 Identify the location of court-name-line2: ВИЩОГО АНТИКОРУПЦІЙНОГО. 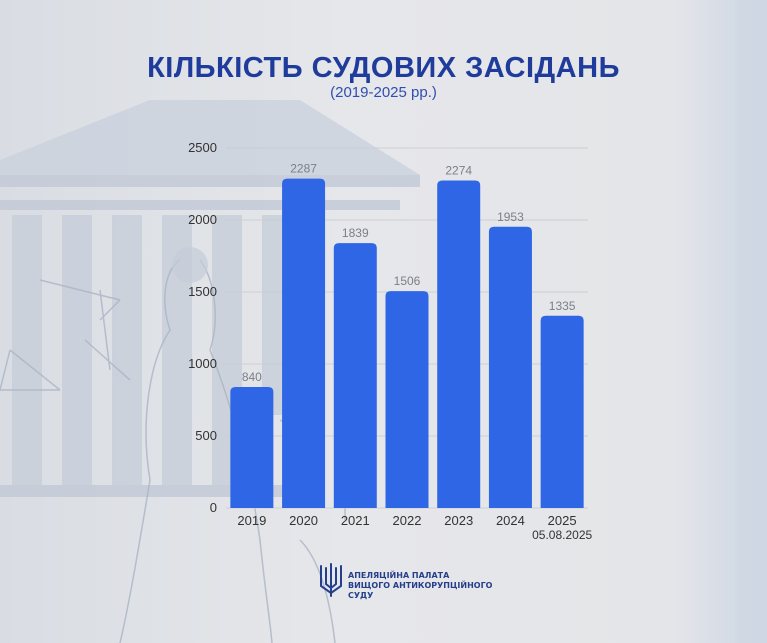
(420, 585).